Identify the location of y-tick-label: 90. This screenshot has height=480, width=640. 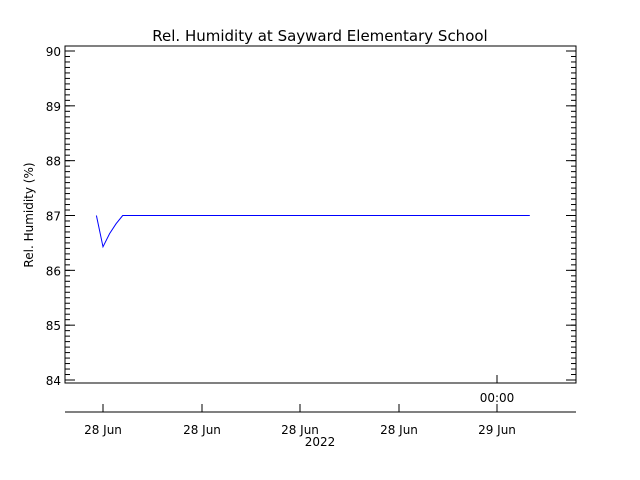
(53, 52).